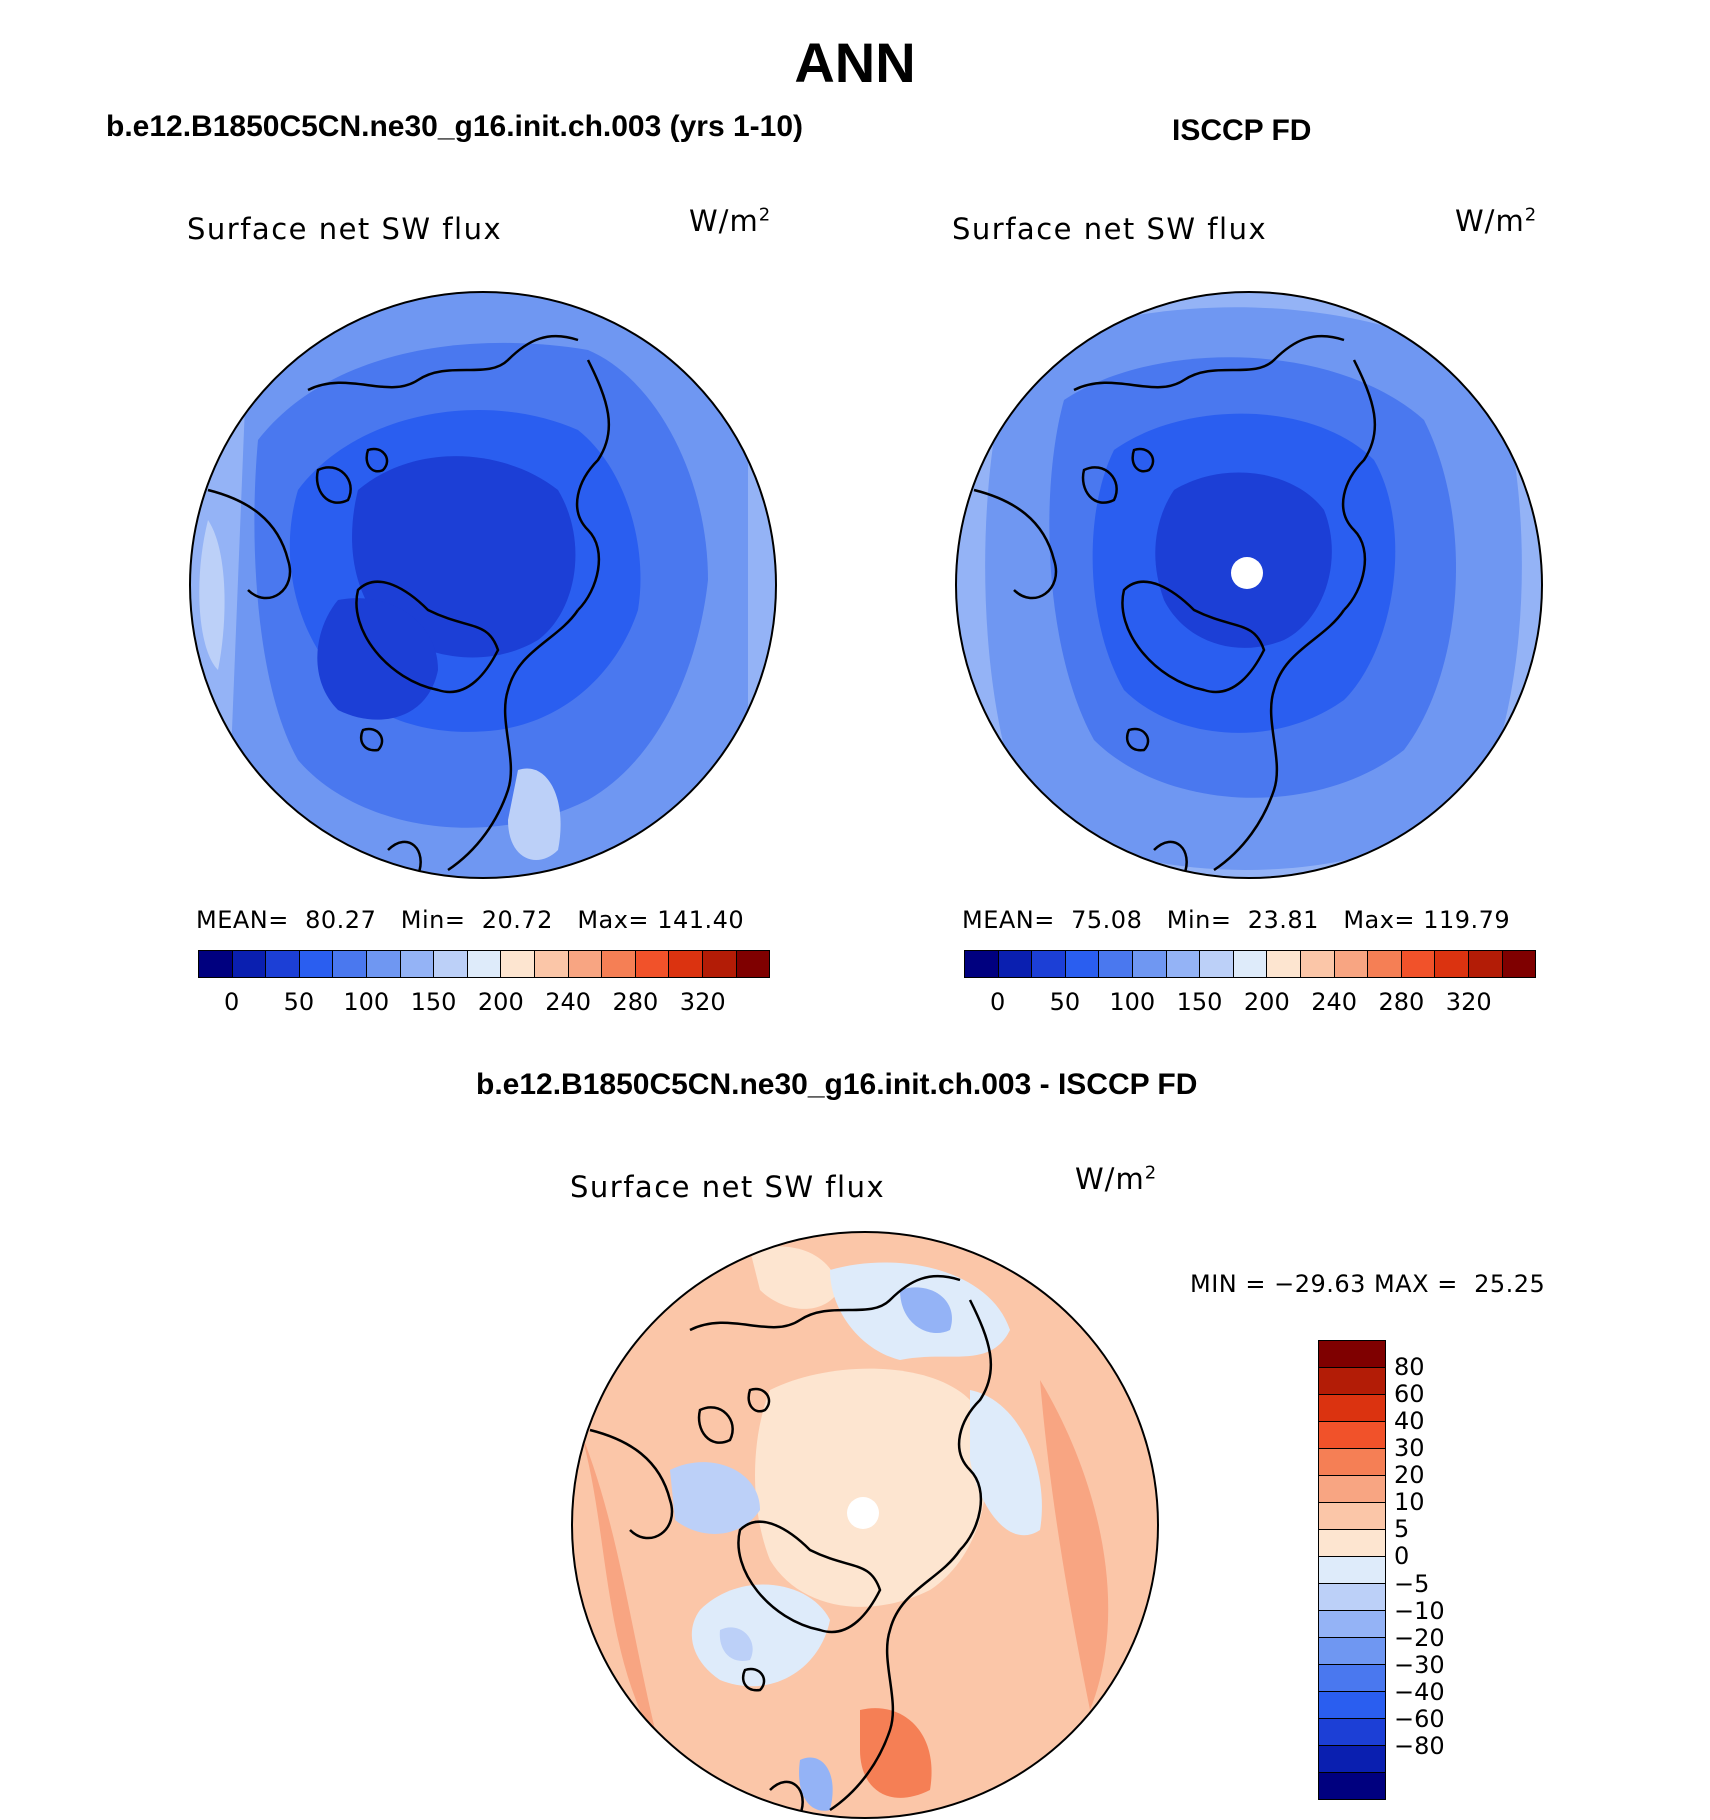 The image size is (1710, 1820). What do you see at coordinates (1409, 1367) in the screenshot?
I see `panel3-colorbar-tick-label: 80` at bounding box center [1409, 1367].